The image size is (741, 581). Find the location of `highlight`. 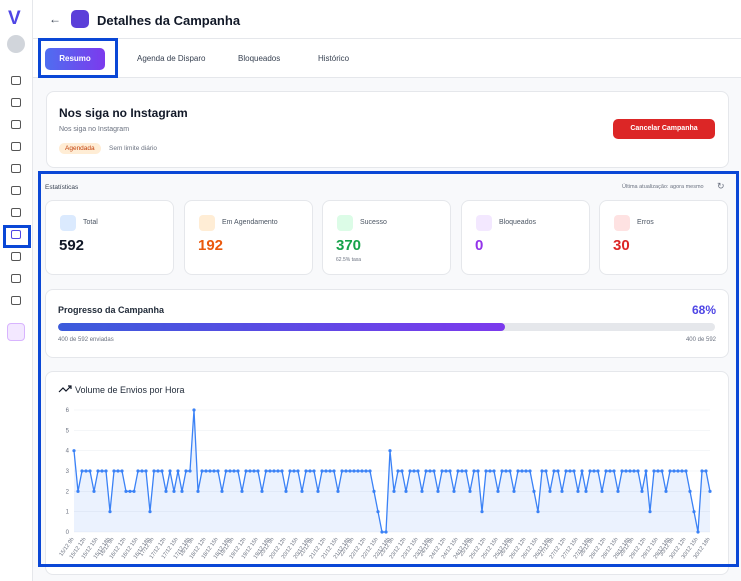

highlight is located at coordinates (17, 236).